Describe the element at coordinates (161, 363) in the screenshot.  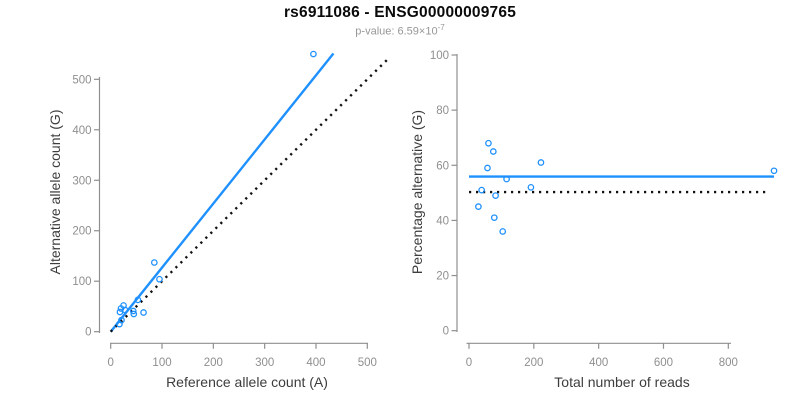
I see `x-tick-label: 100` at that location.